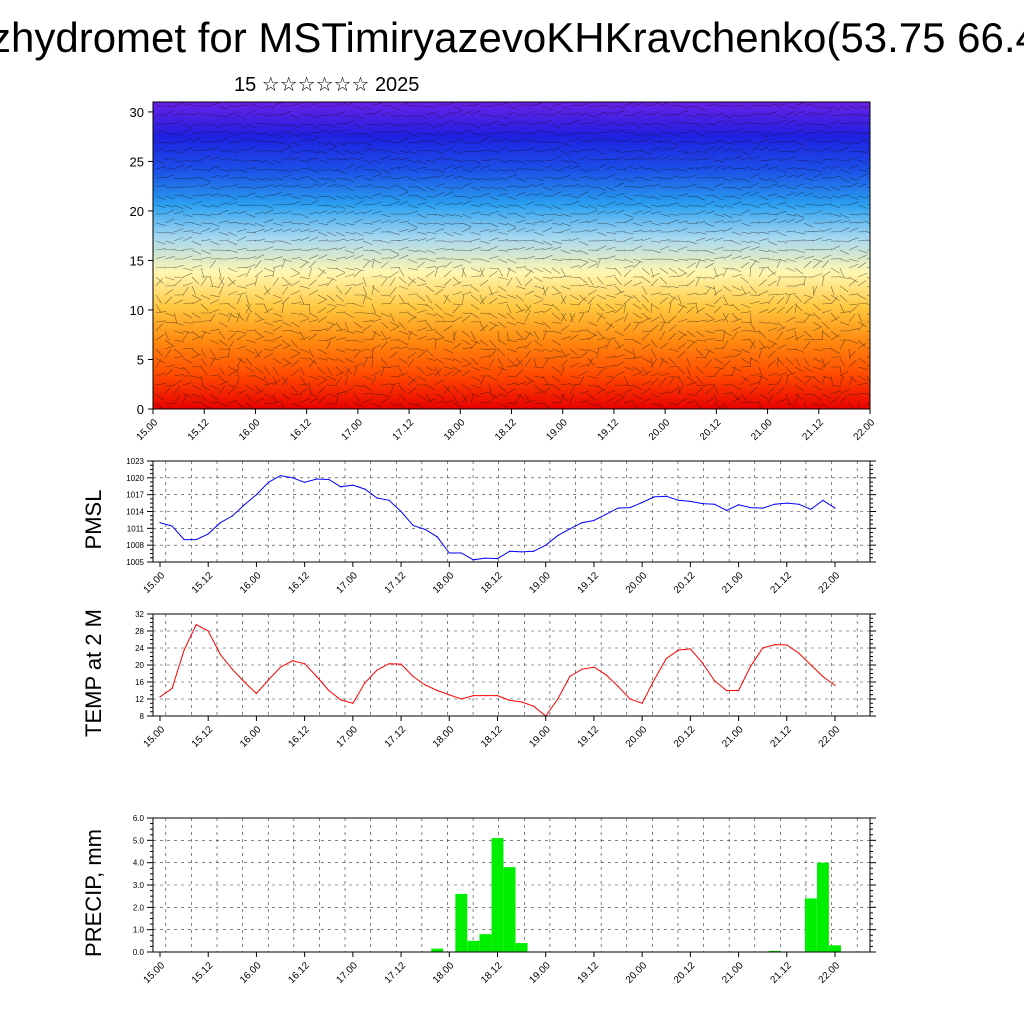 The width and height of the screenshot is (1024, 1024). Describe the element at coordinates (444, 737) in the screenshot. I see `temp-xtick-label: 18.00` at that location.